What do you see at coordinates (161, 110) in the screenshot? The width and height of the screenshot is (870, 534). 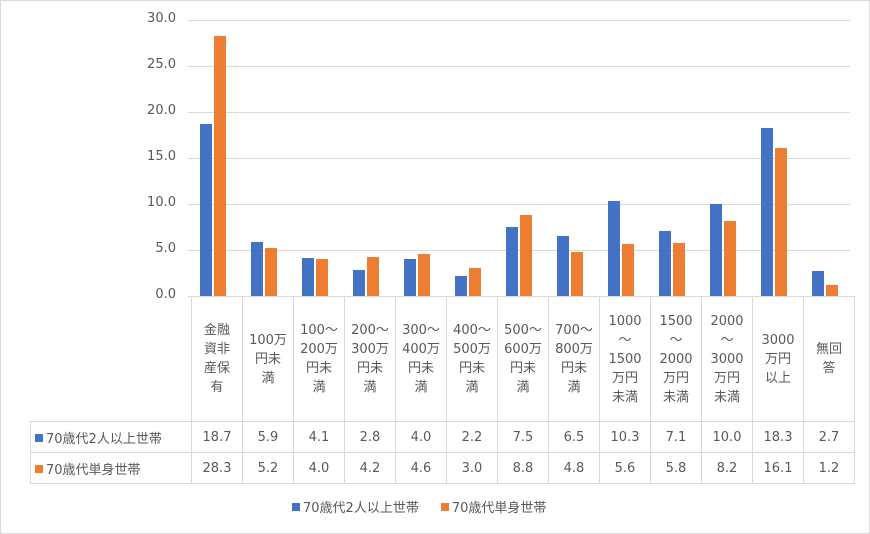 I see `y-tick-label: 20.0` at bounding box center [161, 110].